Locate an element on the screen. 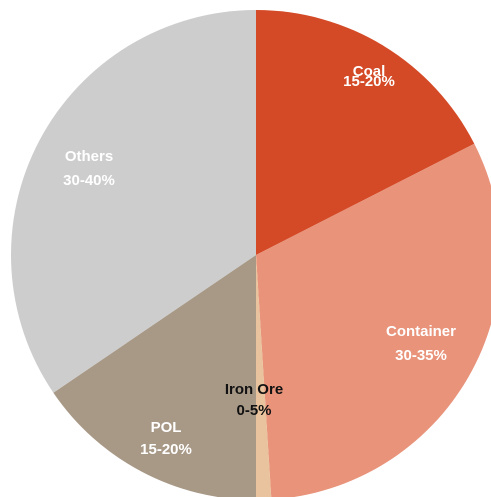  slice-label: Coal is located at coordinates (369, 71).